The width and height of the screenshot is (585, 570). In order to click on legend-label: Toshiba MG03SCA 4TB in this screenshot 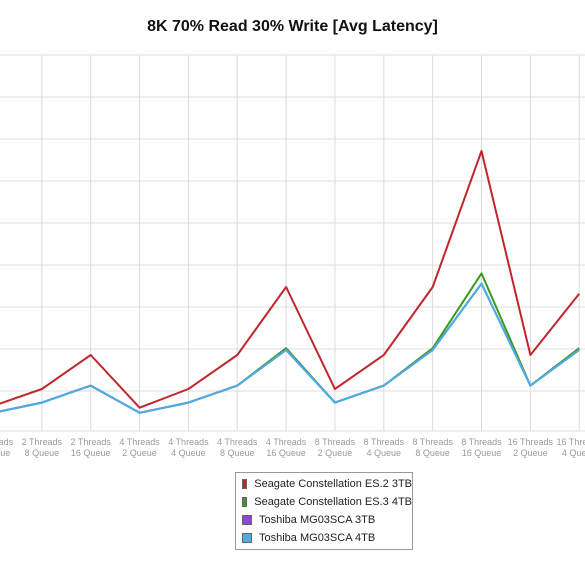, I will do `click(317, 538)`.